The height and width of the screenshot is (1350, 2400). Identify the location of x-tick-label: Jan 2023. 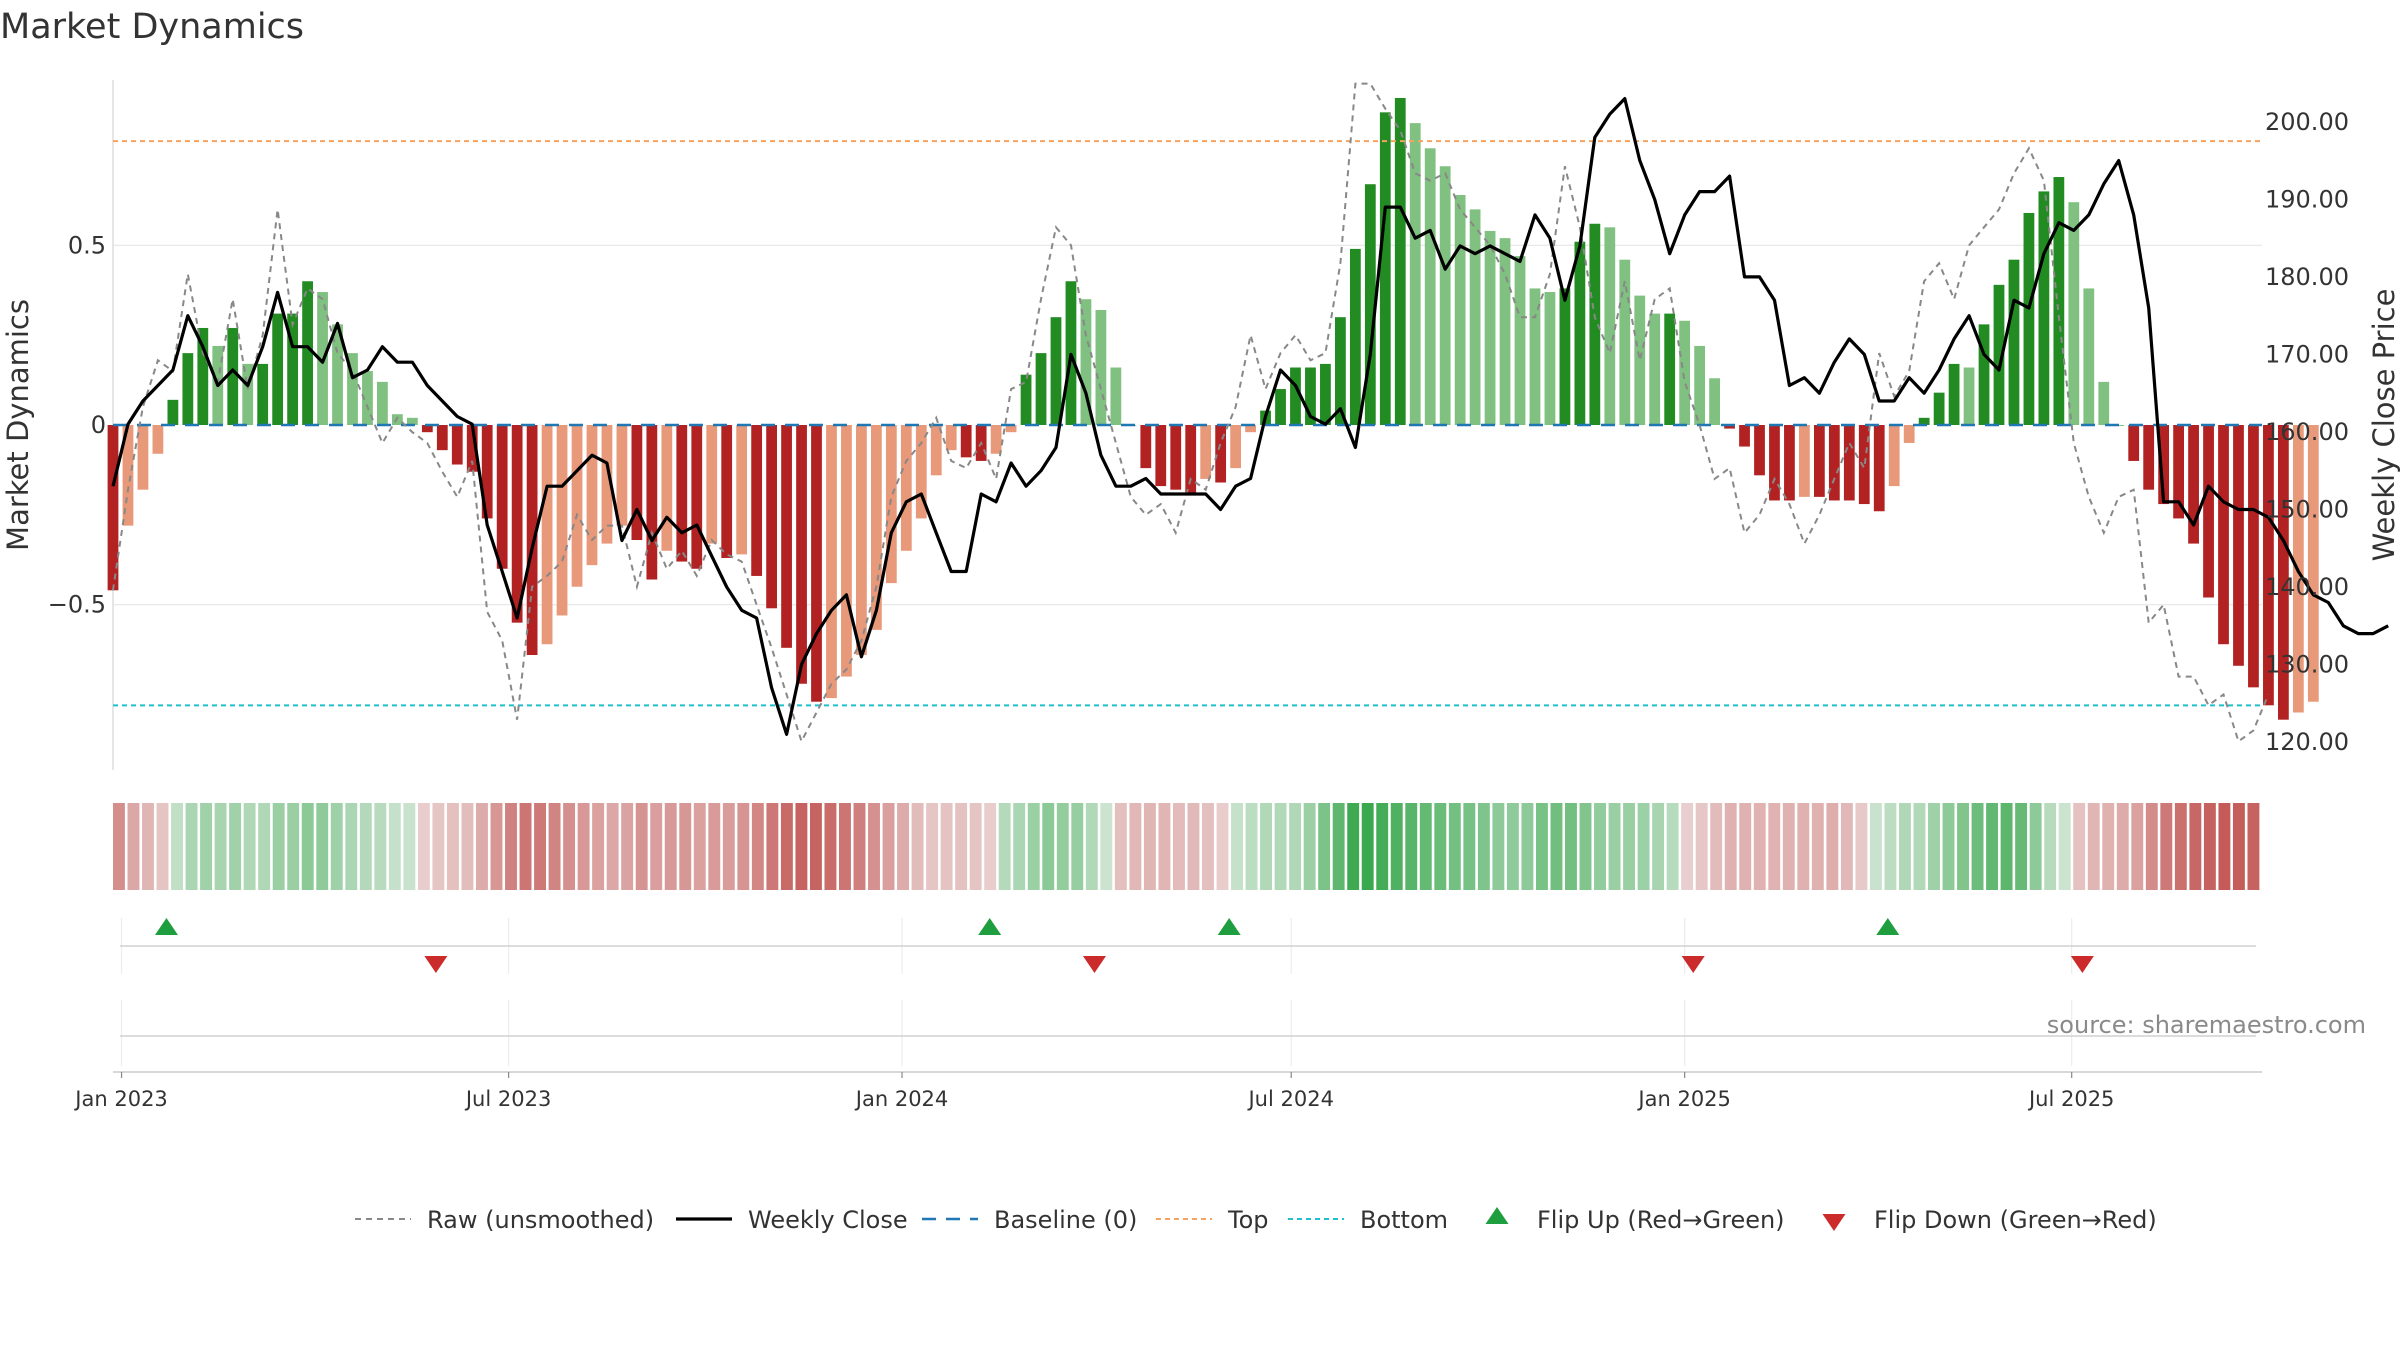
(120, 1099).